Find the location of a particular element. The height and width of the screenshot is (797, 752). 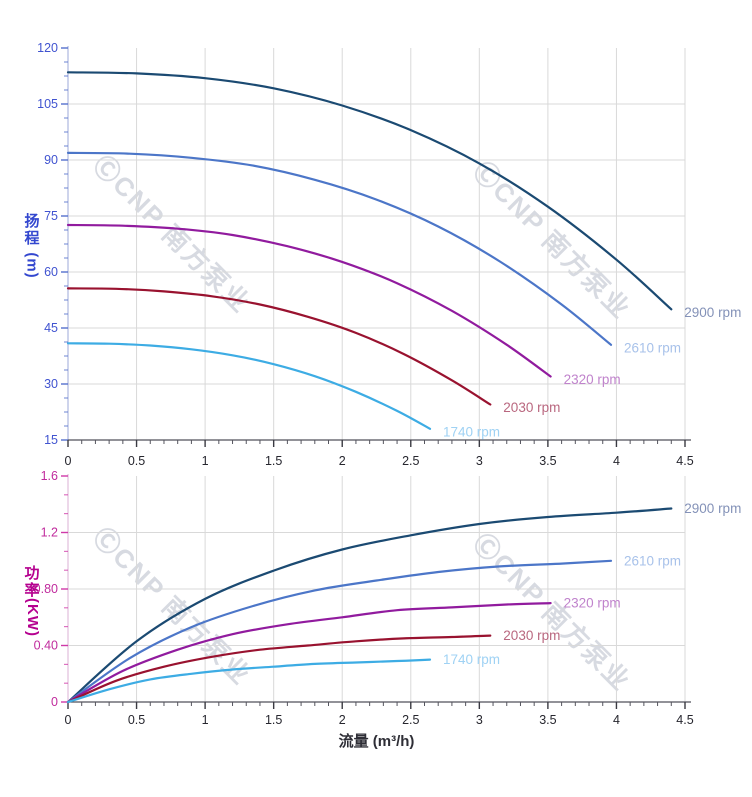

head-axis-title-char: 程 is located at coordinates (32, 238).